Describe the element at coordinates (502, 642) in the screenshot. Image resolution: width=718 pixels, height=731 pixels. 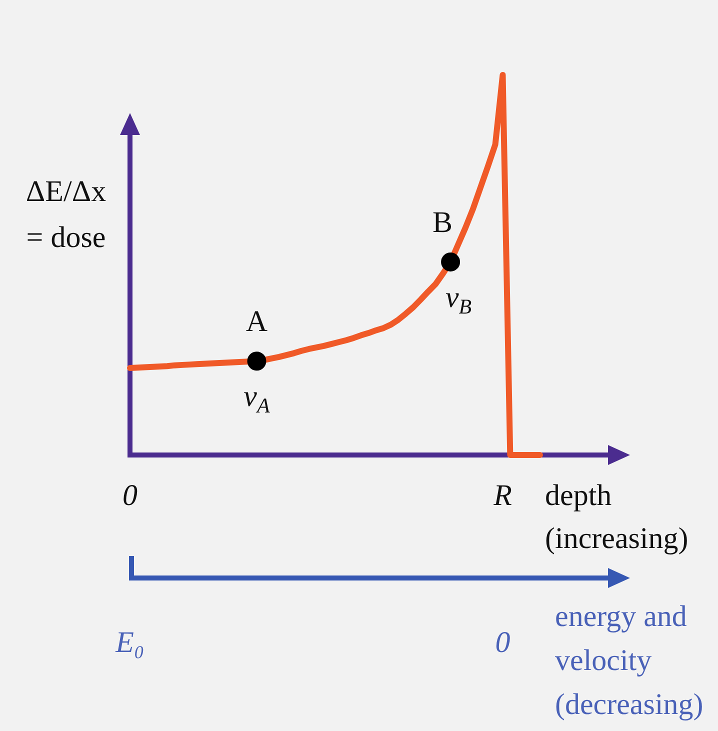
I see `text: 0` at that location.